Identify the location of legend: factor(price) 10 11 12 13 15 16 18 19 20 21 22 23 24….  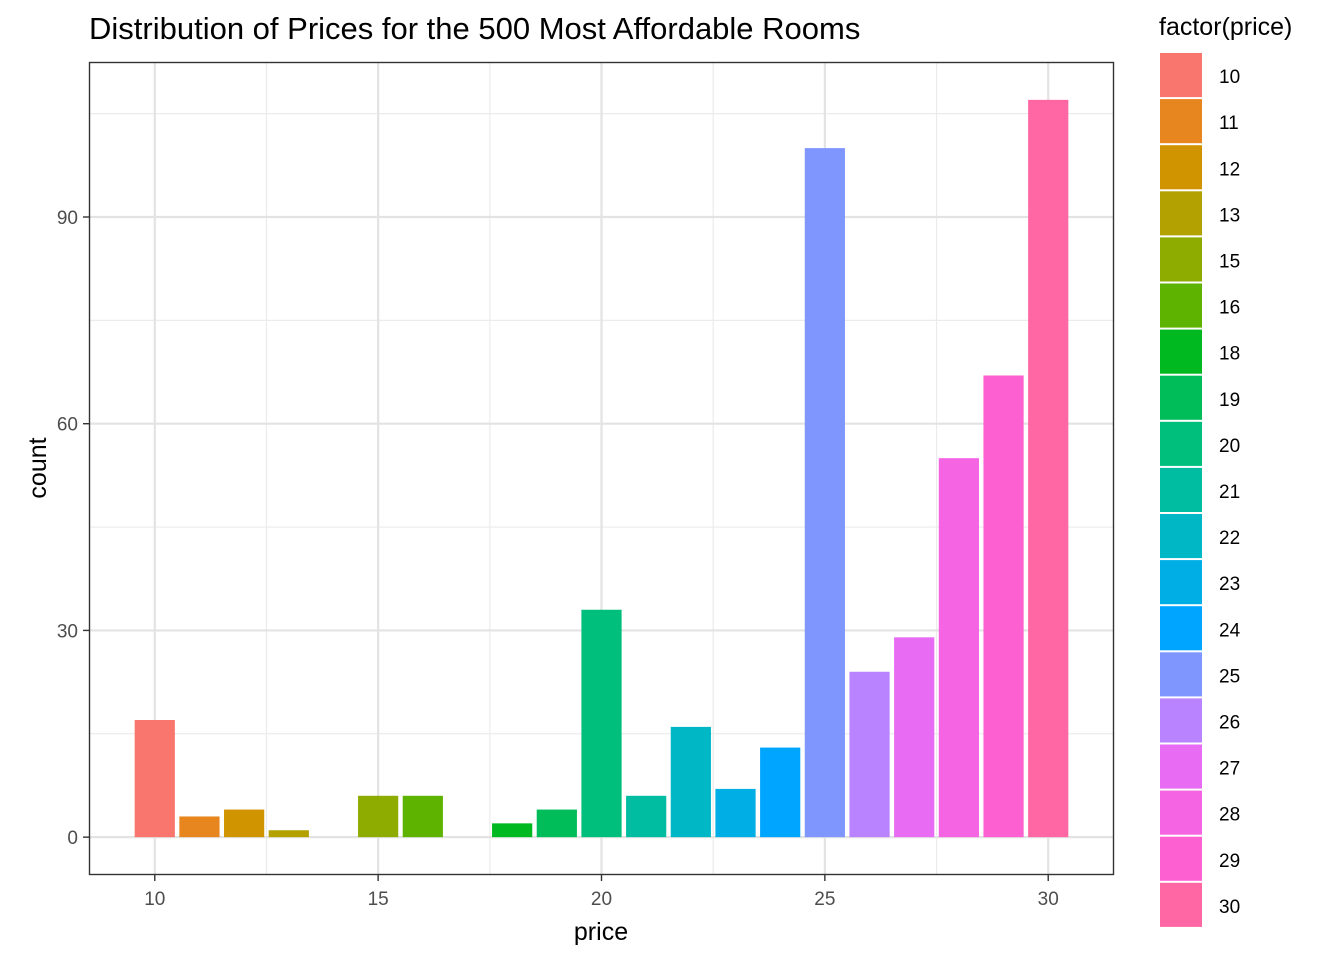
(1225, 470).